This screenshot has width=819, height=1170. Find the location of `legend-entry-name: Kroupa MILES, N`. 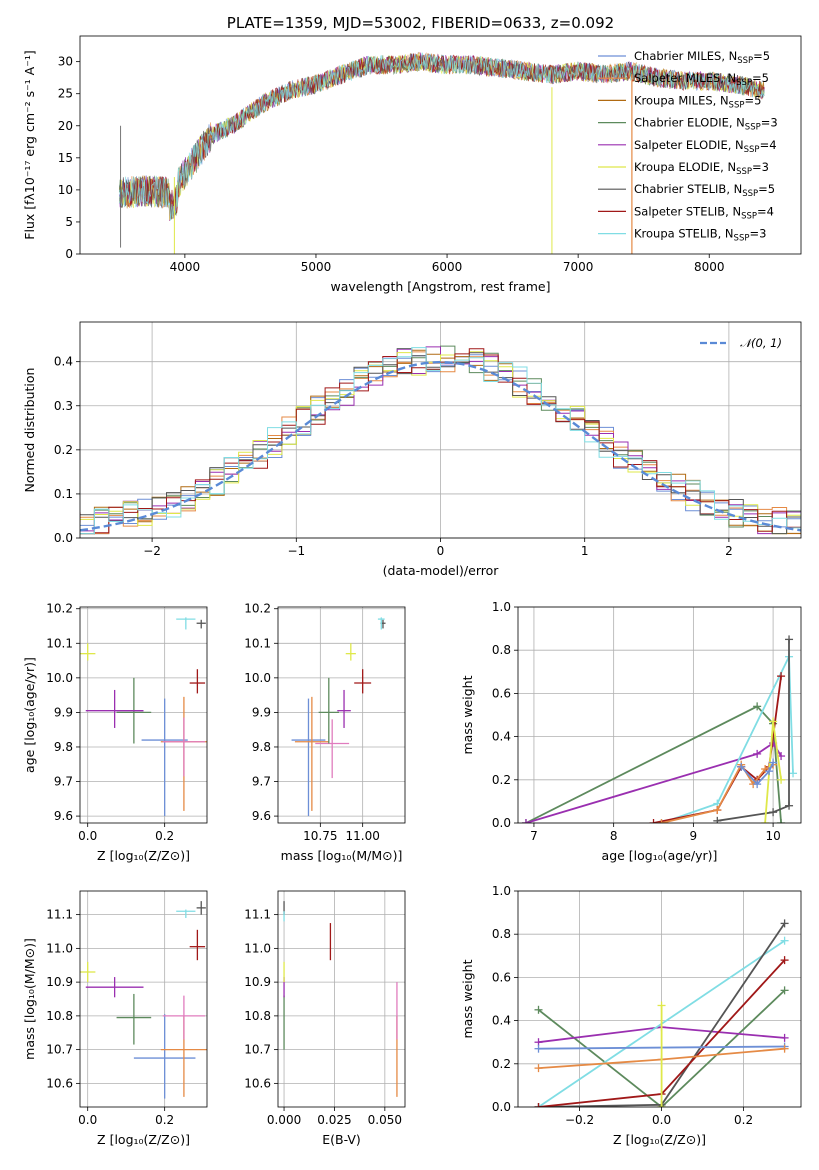

legend-entry-name: Kroupa MILES, N is located at coordinates (681, 100).